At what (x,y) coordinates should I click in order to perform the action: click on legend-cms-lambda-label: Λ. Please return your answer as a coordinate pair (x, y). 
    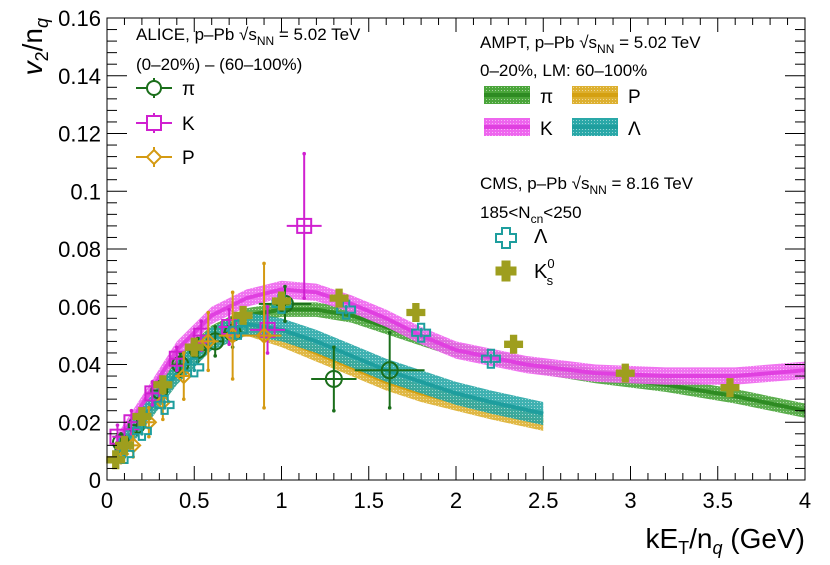
    Looking at the image, I should click on (541, 237).